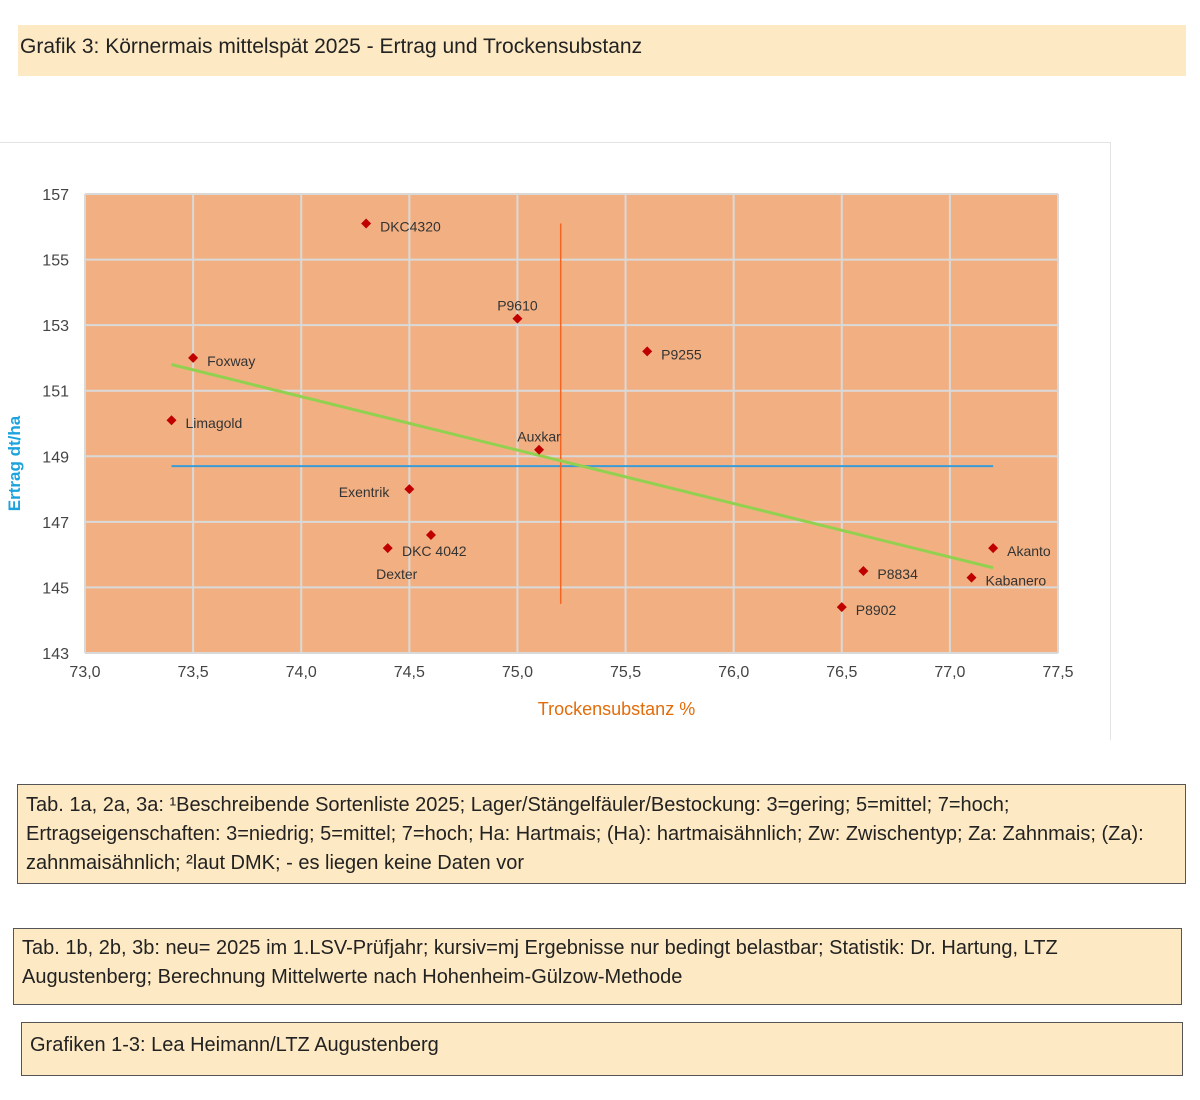  Describe the element at coordinates (897, 574) in the screenshot. I see `data-label: P8834` at that location.